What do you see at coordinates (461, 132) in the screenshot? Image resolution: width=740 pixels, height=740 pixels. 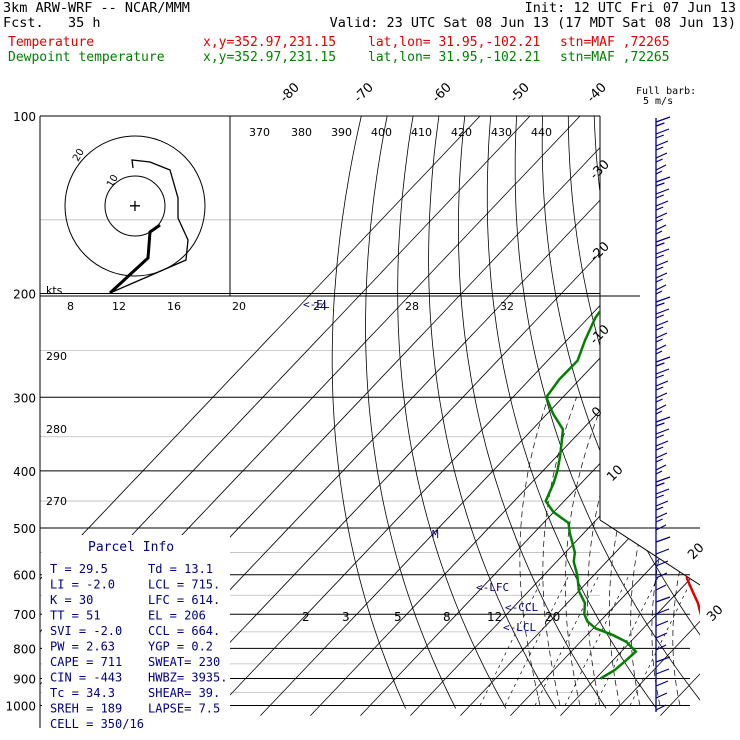 I see `theta-label: 420` at bounding box center [461, 132].